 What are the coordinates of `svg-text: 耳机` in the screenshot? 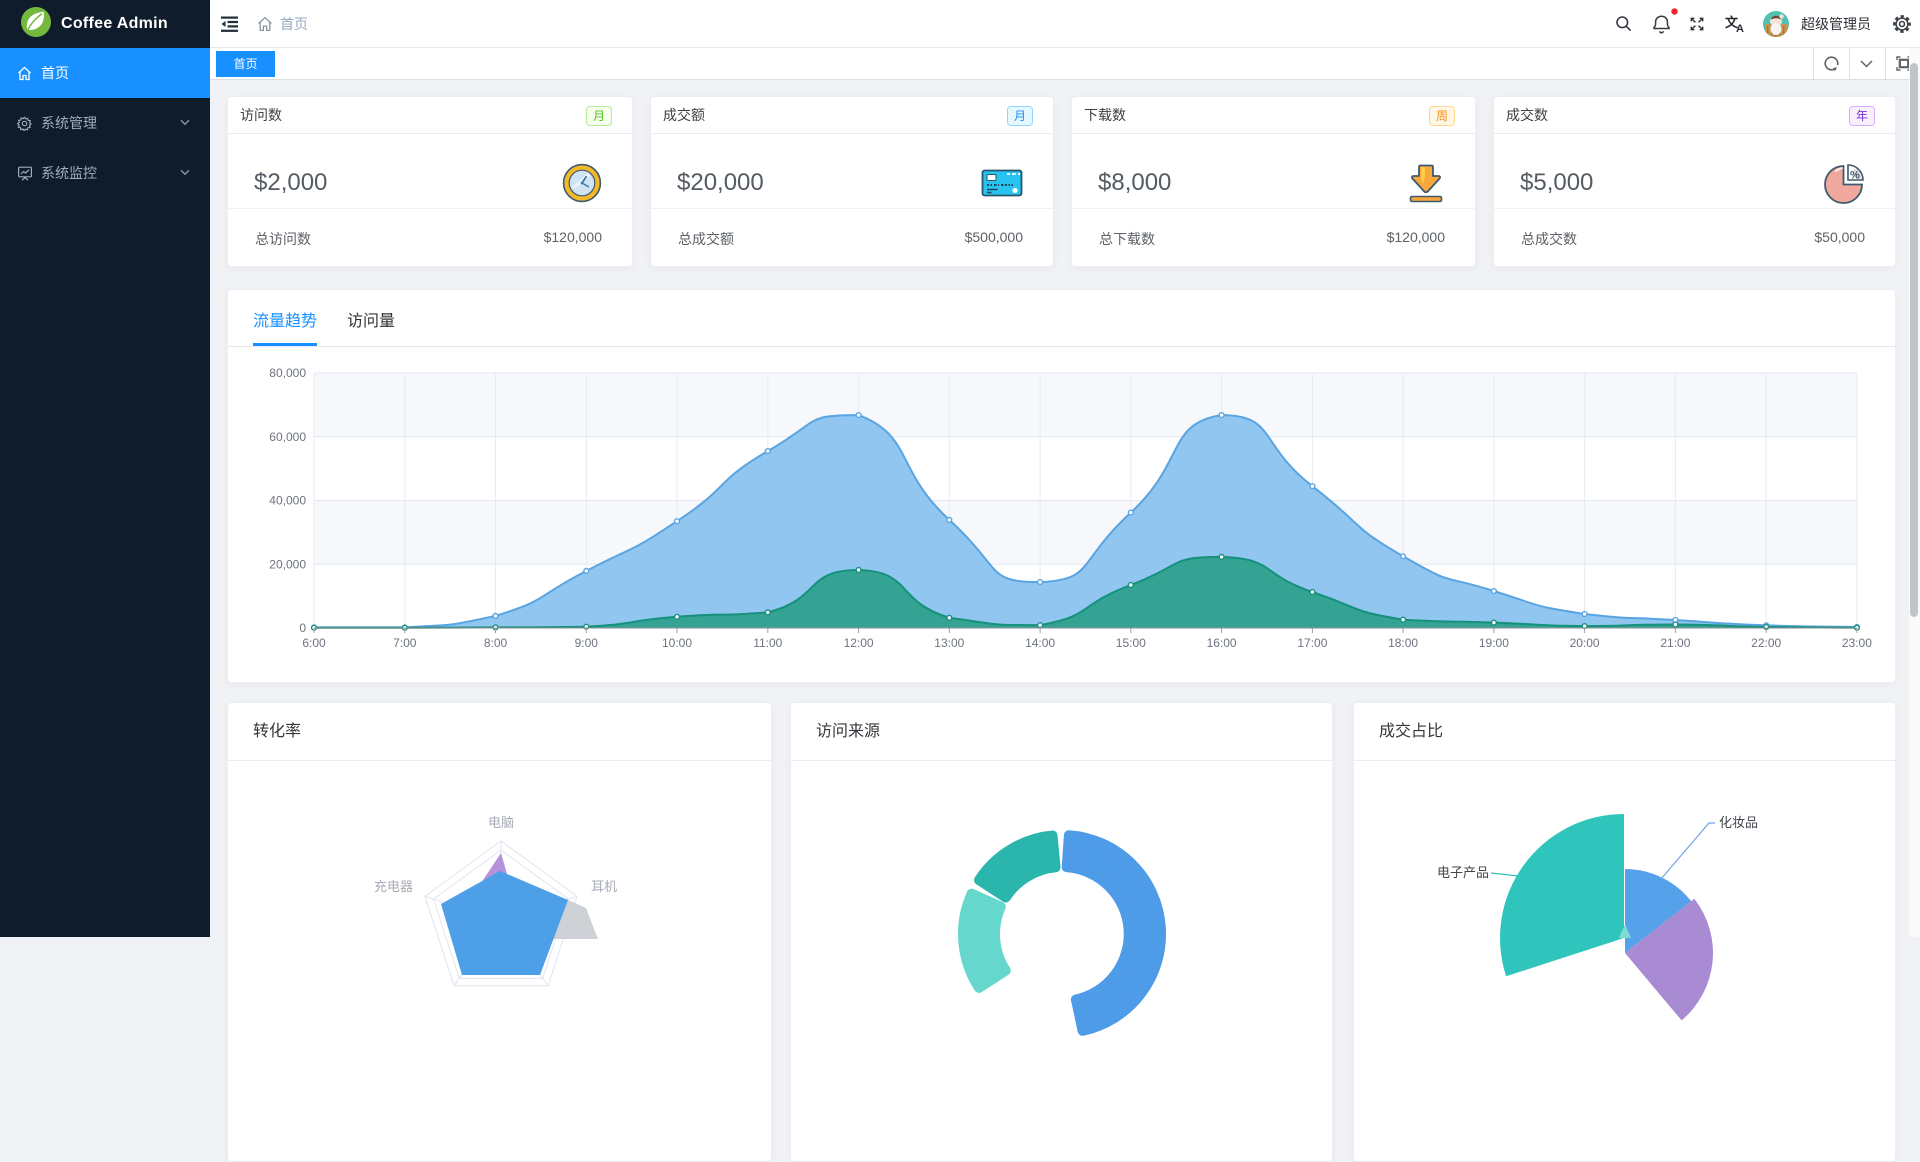 It's located at (604, 886).